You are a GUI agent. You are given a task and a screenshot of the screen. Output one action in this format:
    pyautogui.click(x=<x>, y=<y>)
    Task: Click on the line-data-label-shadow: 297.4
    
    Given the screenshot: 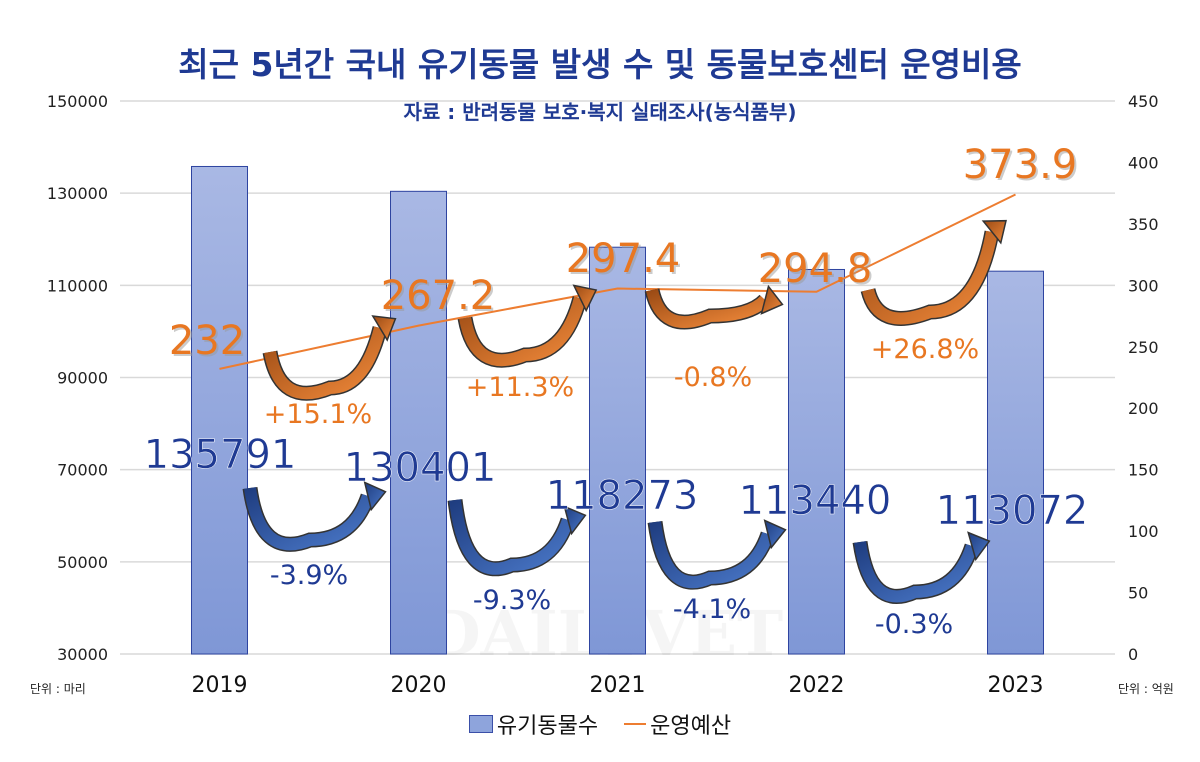 What is the action you would take?
    pyautogui.click(x=625, y=261)
    